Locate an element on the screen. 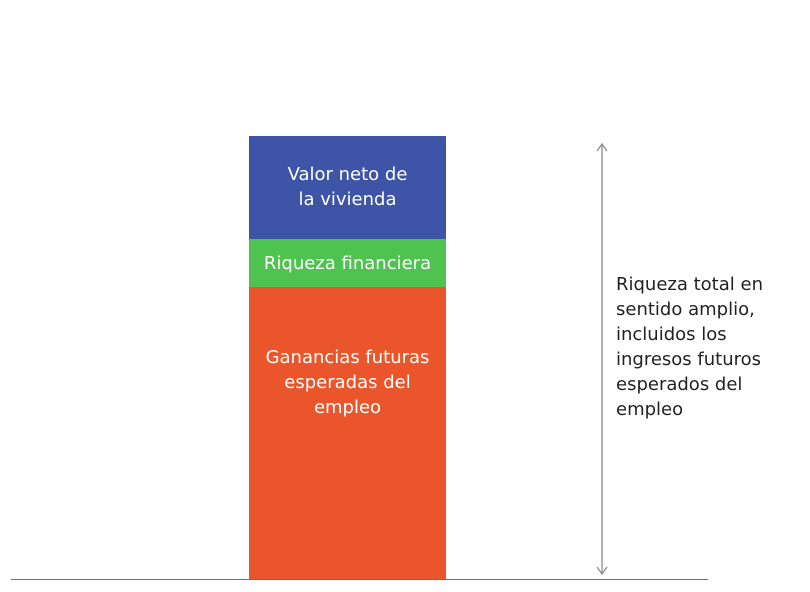 This screenshot has height=592, width=810. financial-wealth-label: Riqueza financiera is located at coordinates (347, 263).